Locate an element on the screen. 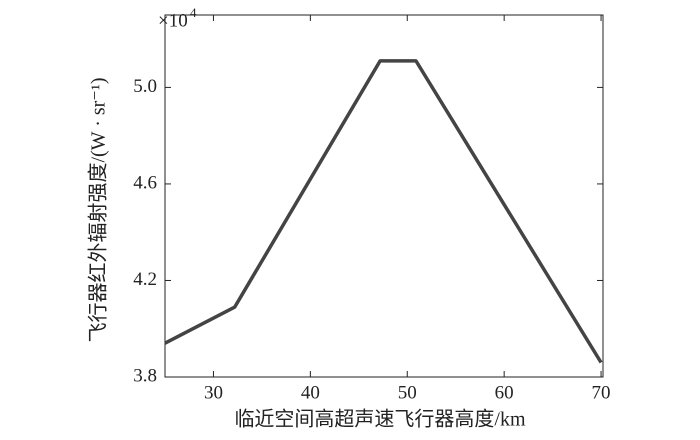  x-axis-label: 临近空间高超声速飞行器高度/km is located at coordinates (380, 419).